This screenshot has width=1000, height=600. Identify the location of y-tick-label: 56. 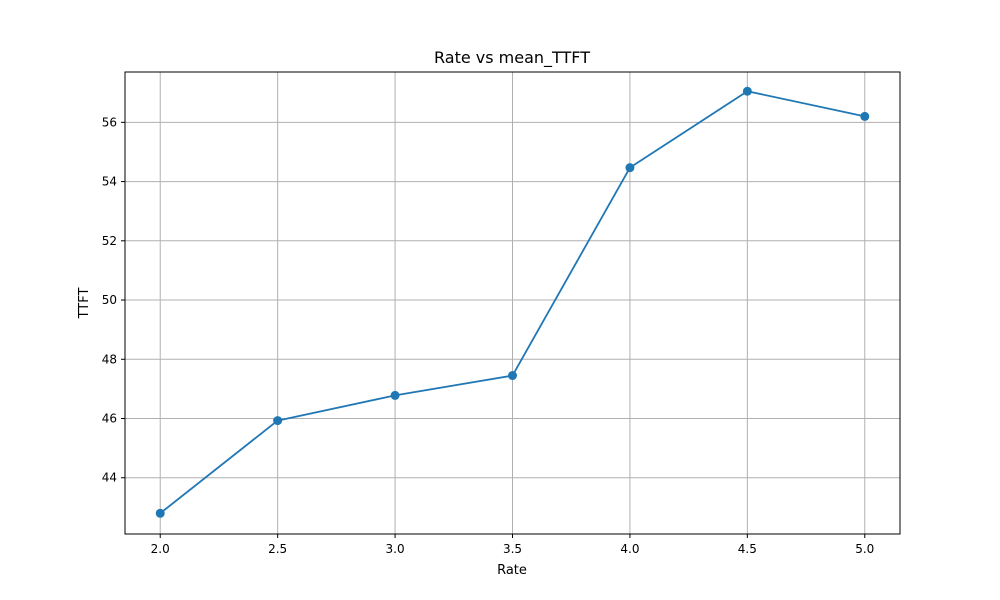
(109, 122).